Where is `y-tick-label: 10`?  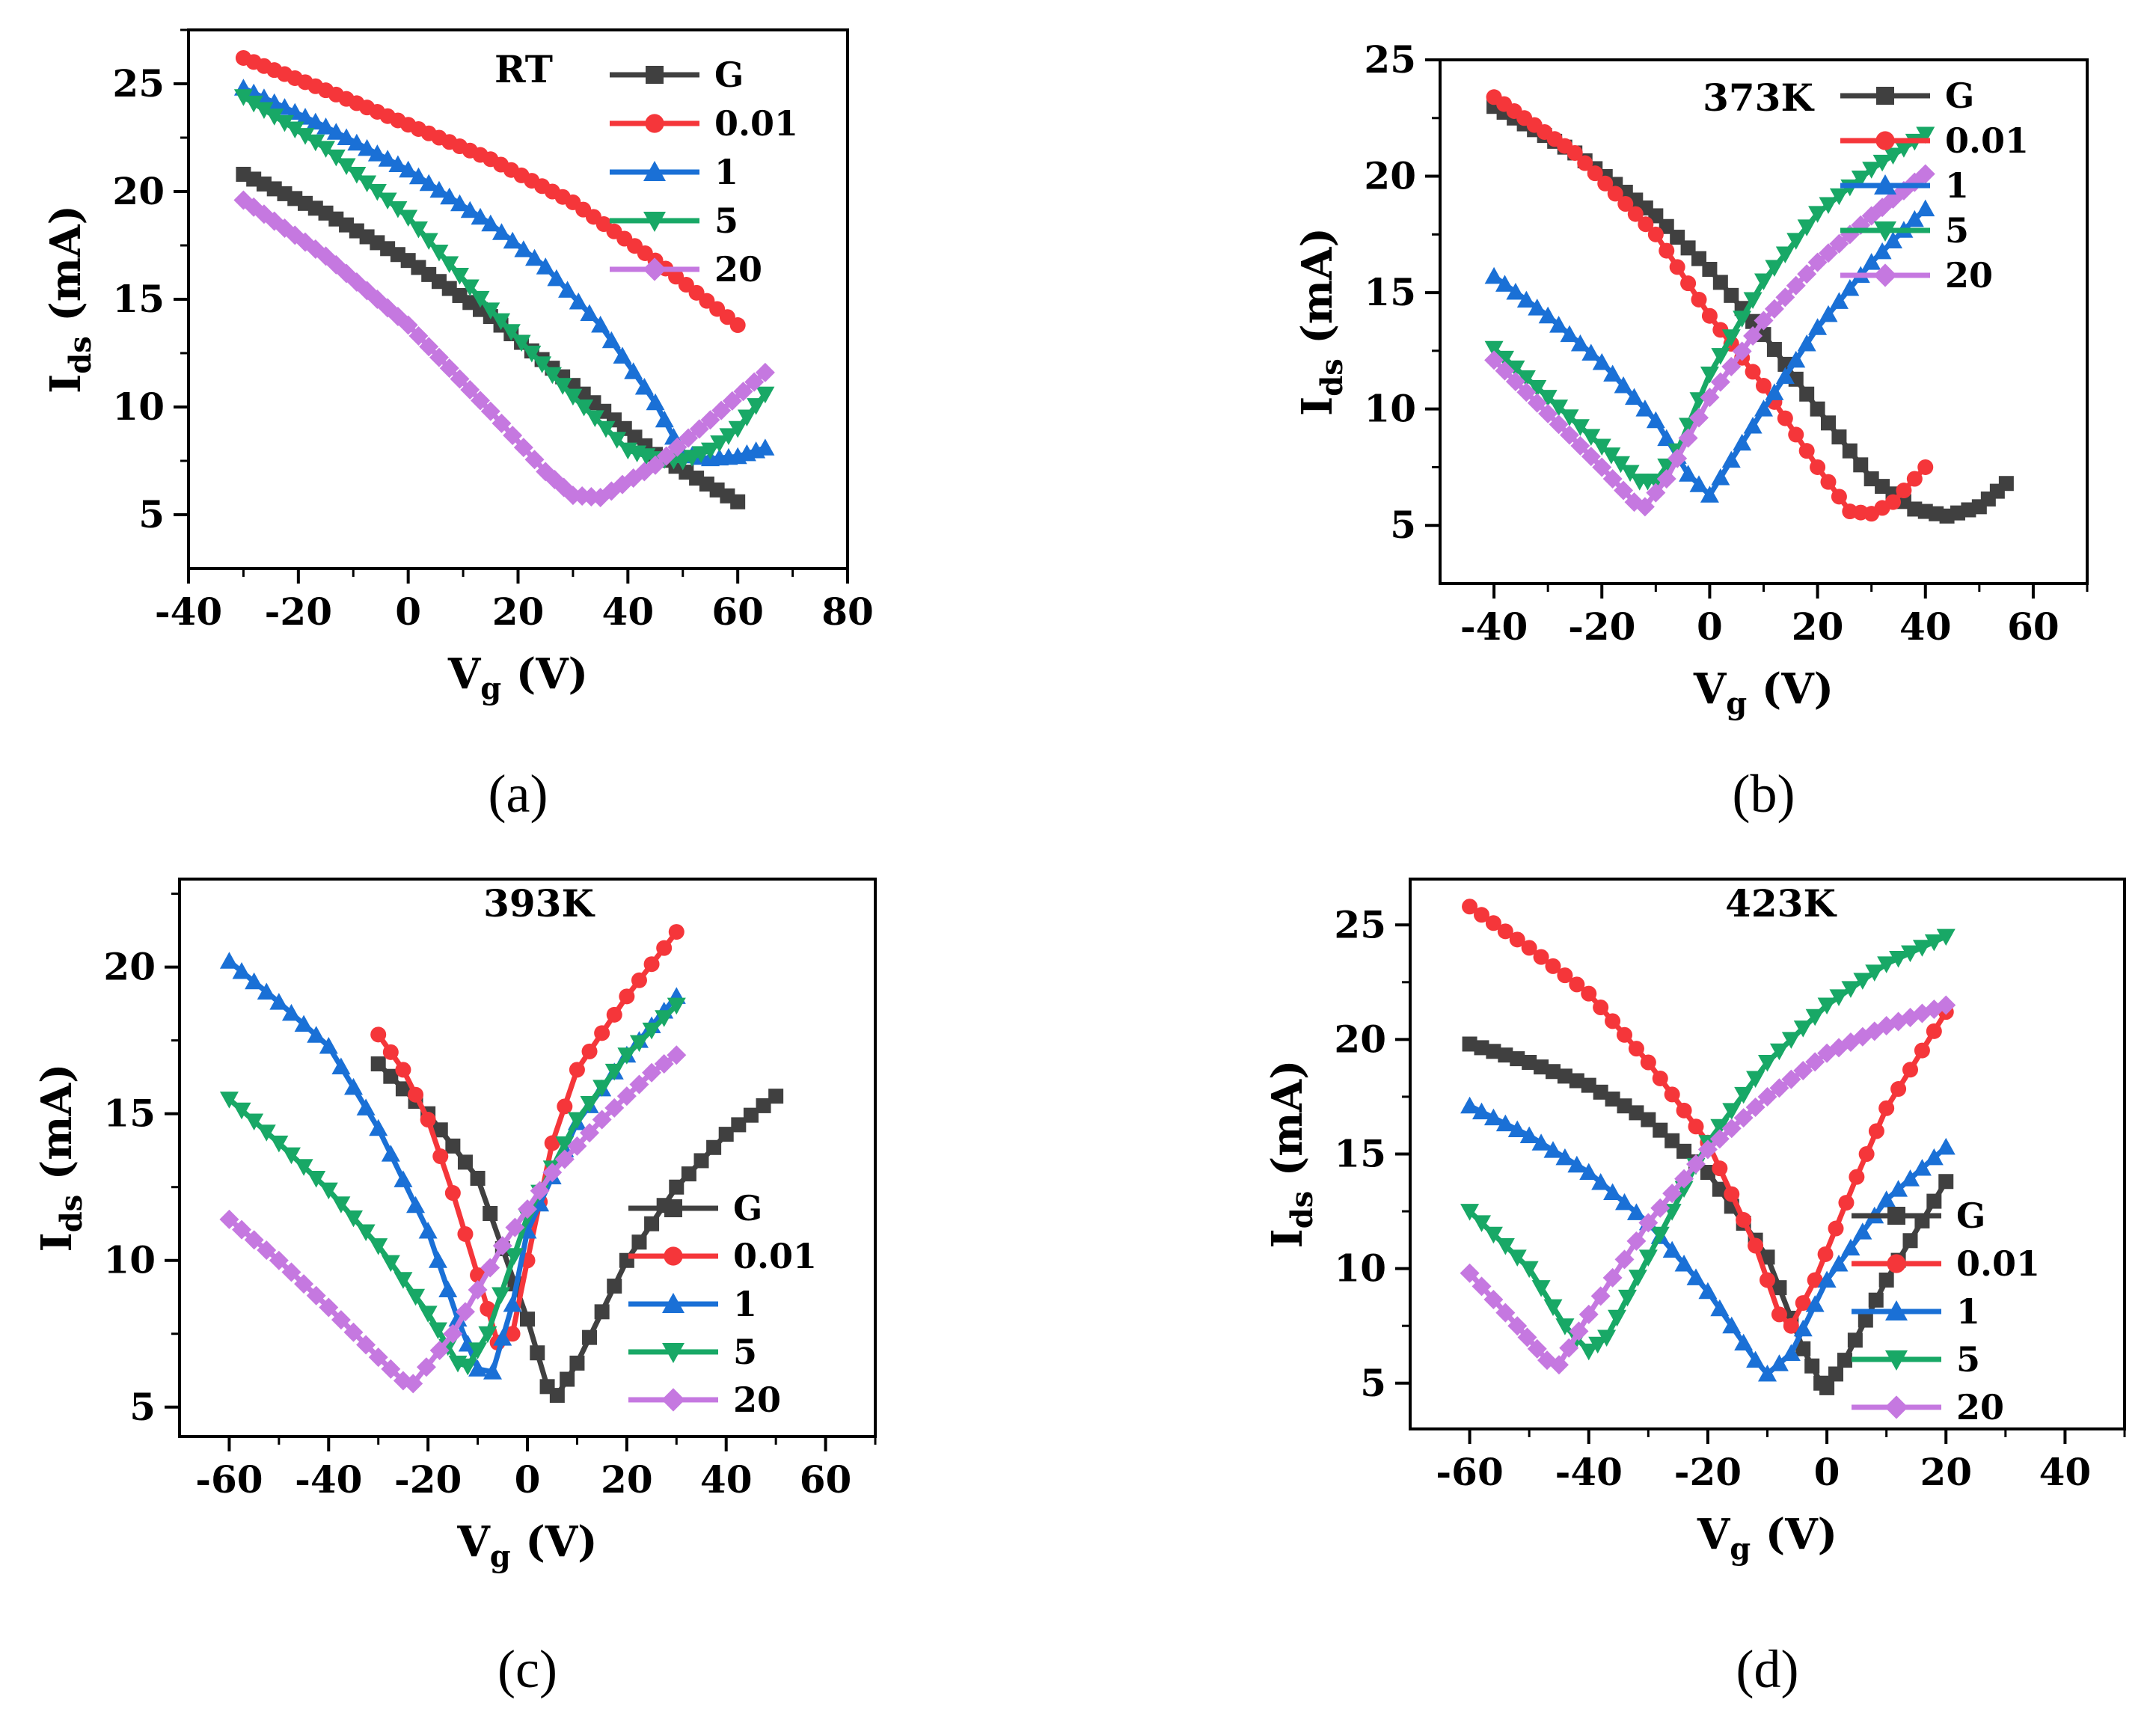 y-tick-label: 10 is located at coordinates (129, 1260).